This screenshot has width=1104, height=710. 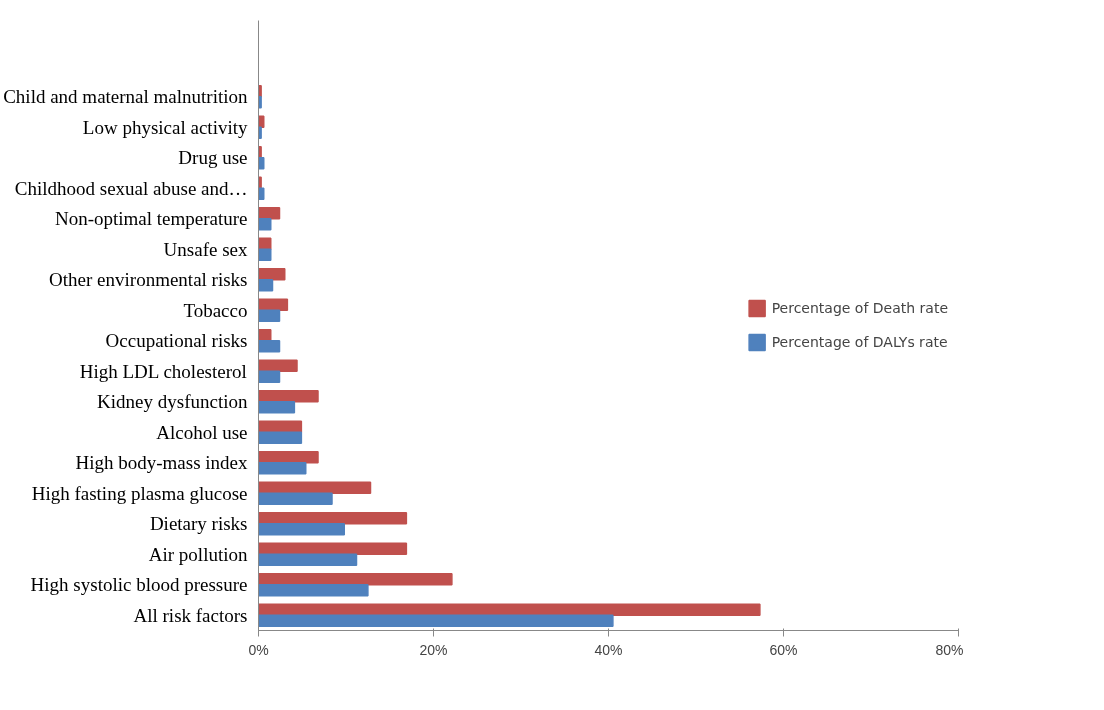 What do you see at coordinates (859, 308) in the screenshot?
I see `legend-label: Percentage of Death rate` at bounding box center [859, 308].